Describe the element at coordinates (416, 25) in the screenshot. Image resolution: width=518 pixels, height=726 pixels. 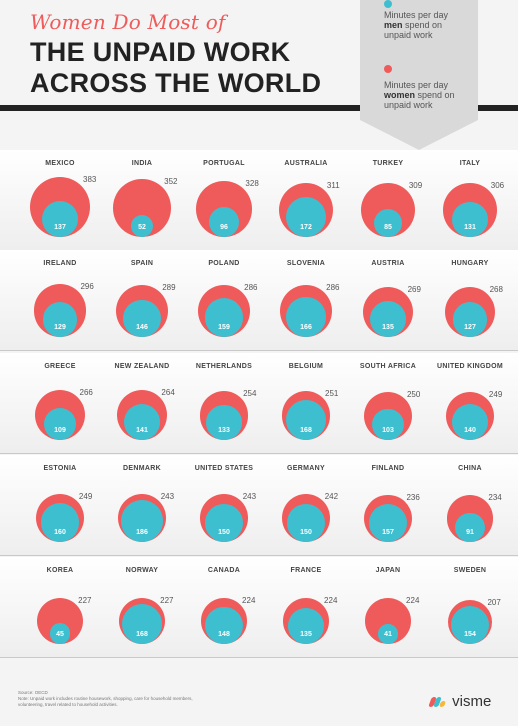
I see `legend-men-text: Minutes per day men spend on unpaid work` at that location.